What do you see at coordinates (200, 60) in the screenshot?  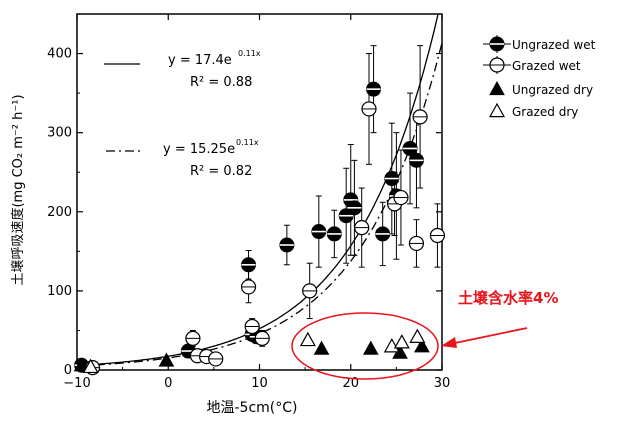 I see `fit-equation-solid: y = 17.4e` at bounding box center [200, 60].